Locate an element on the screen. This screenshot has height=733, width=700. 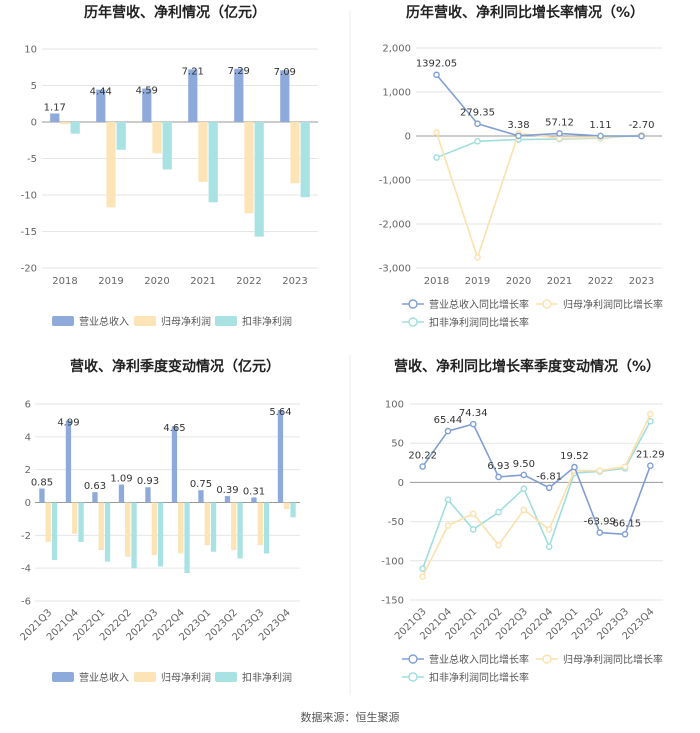
quarter-bars-data-label: 0.39 is located at coordinates (227, 490).